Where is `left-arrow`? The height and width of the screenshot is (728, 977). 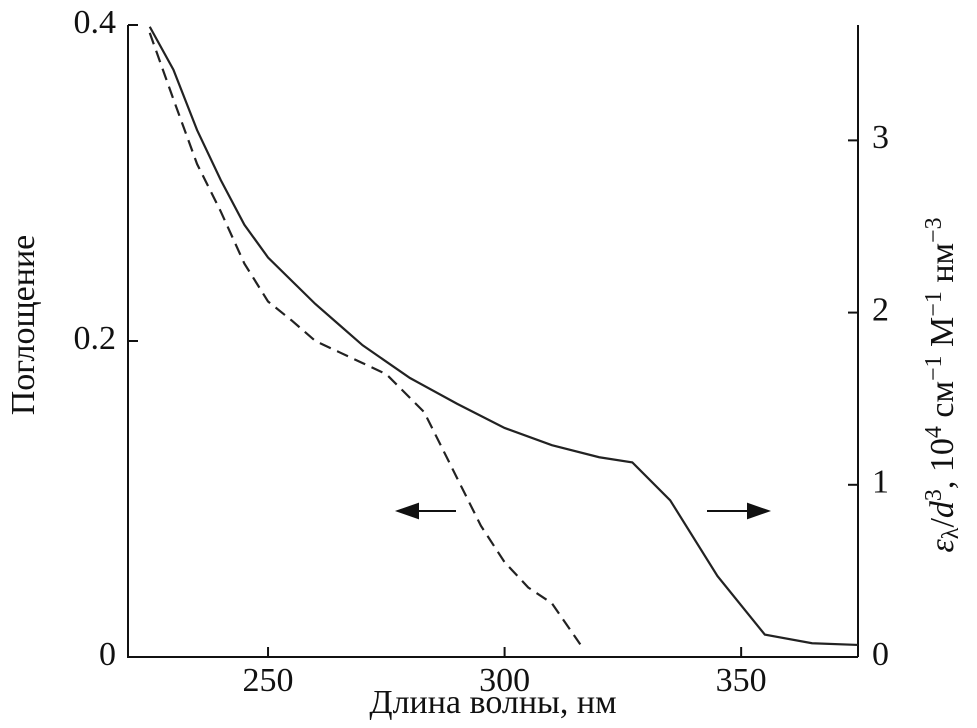 left-arrow is located at coordinates (425, 511).